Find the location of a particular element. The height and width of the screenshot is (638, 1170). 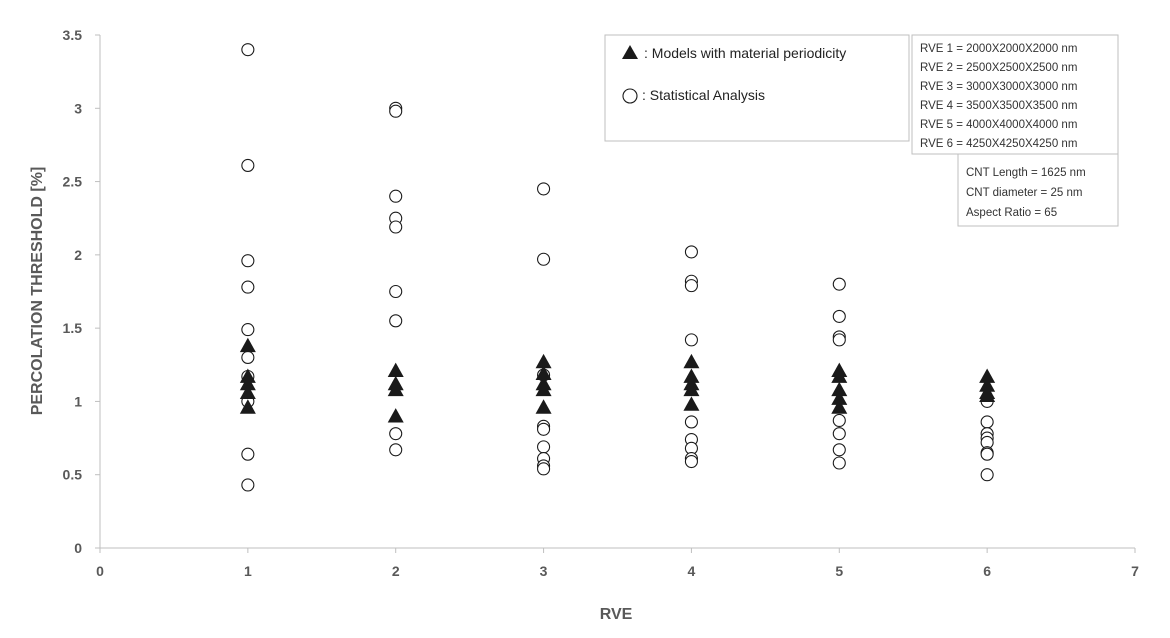

rve-size-box-frame is located at coordinates (1015, 94).